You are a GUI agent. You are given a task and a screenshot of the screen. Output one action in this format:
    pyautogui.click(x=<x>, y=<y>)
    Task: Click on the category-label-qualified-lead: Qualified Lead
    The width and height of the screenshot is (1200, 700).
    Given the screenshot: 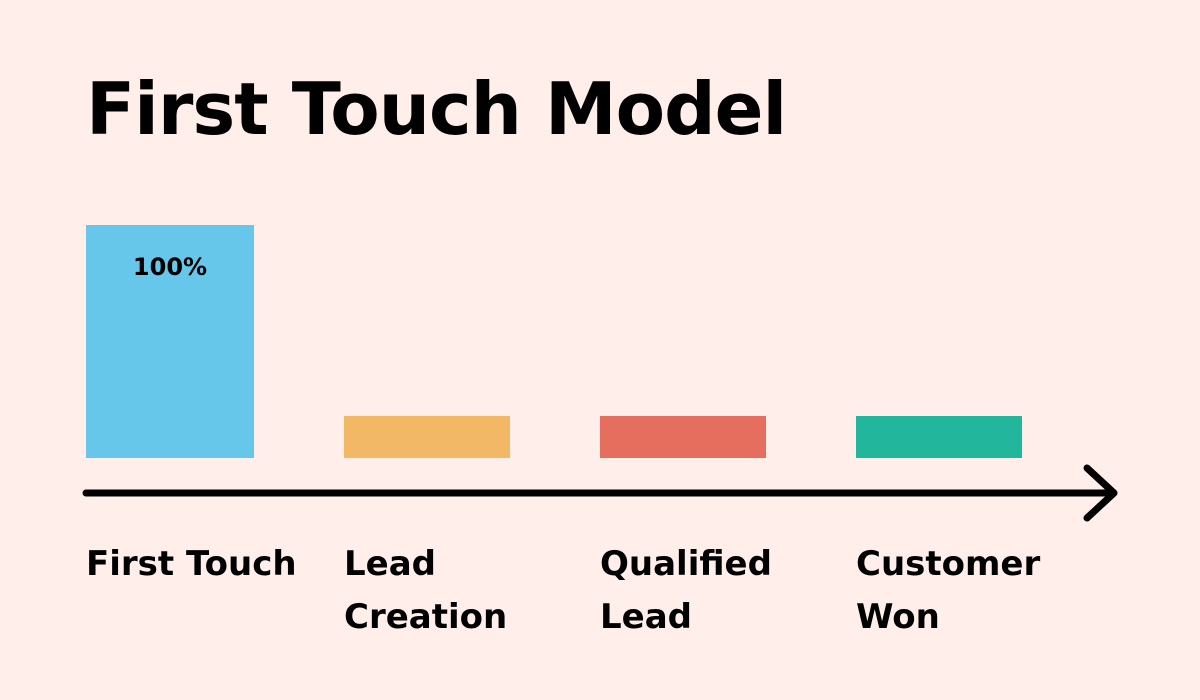 What is the action you would take?
    pyautogui.click(x=710, y=591)
    